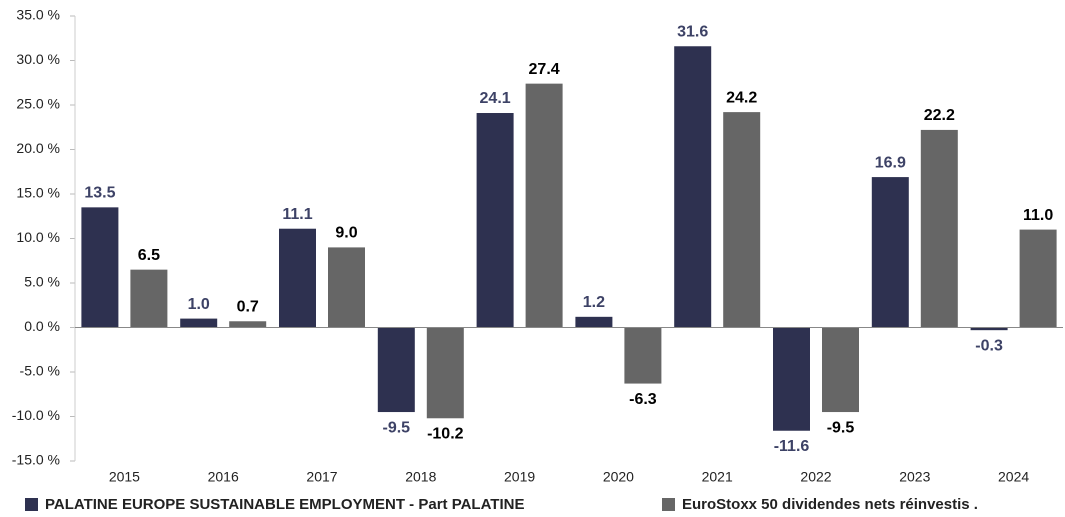 This screenshot has width=1065, height=517. Describe the element at coordinates (914, 477) in the screenshot. I see `x-tick-label: 2023` at that location.